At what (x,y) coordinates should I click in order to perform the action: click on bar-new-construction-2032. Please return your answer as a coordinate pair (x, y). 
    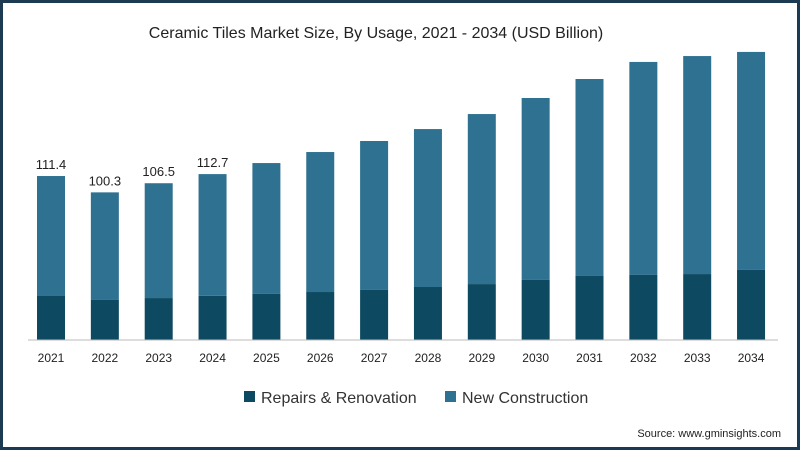
    Looking at the image, I should click on (643, 168).